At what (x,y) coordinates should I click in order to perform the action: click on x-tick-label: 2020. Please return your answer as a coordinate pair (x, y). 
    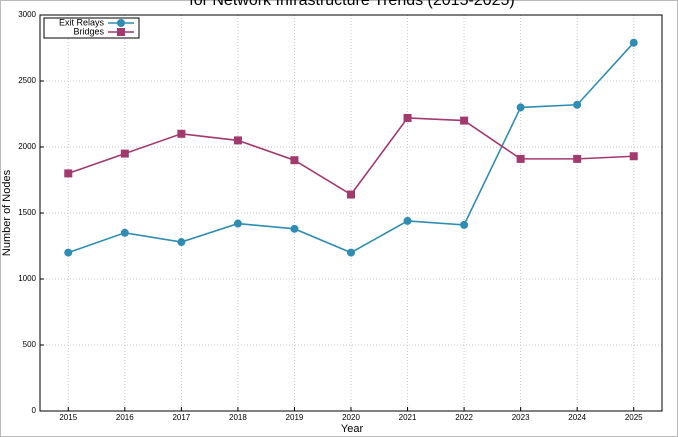
    Looking at the image, I should click on (351, 417).